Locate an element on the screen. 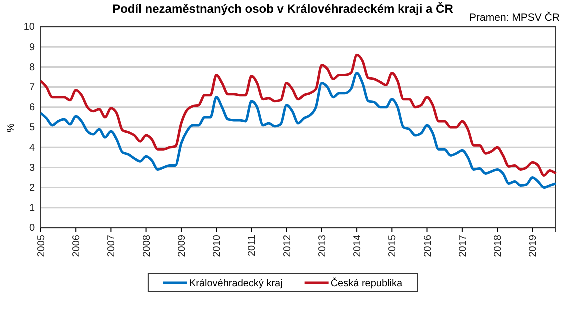  x-tick-label: 2014 is located at coordinates (358, 246).